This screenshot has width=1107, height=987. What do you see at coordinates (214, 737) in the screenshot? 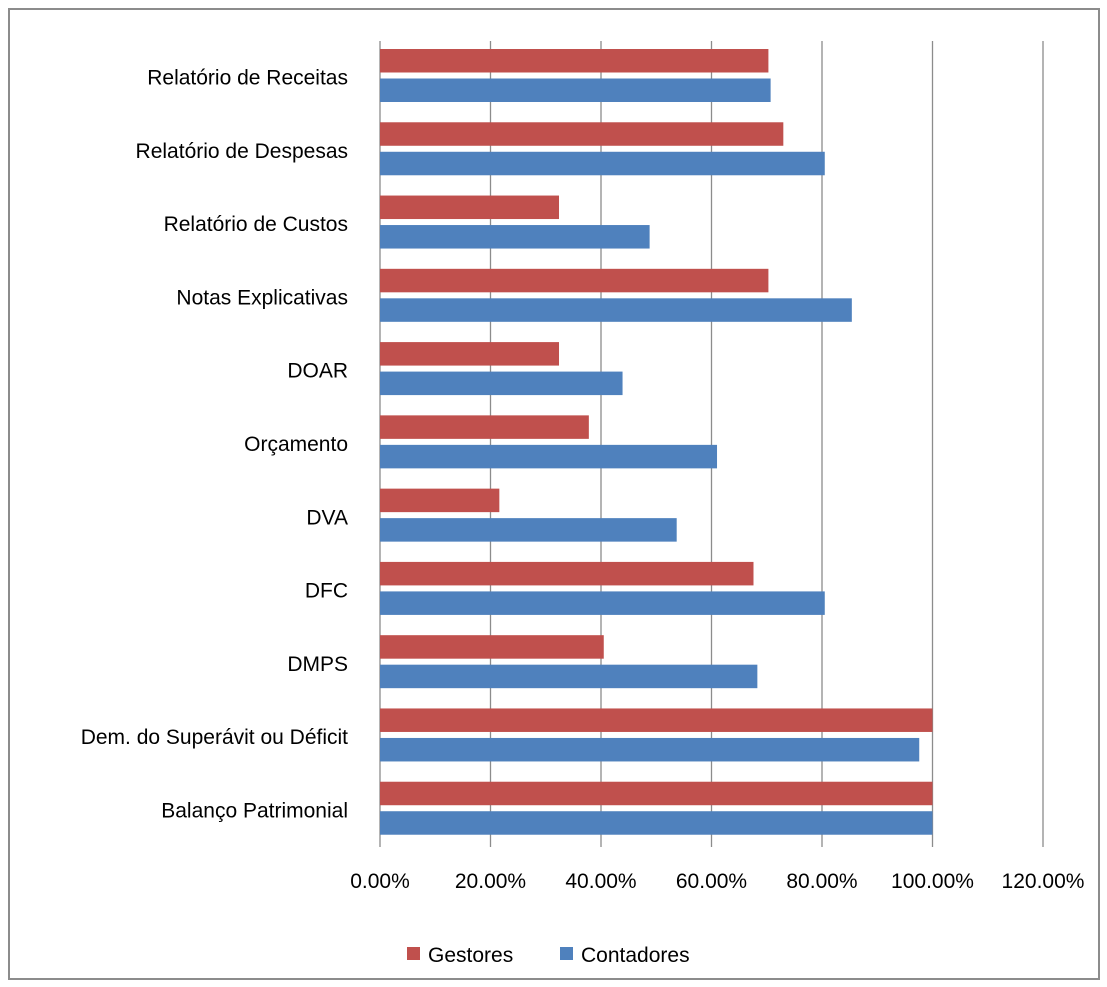
I see `category-label: Dem. do Superávit ou Déficit` at bounding box center [214, 737].